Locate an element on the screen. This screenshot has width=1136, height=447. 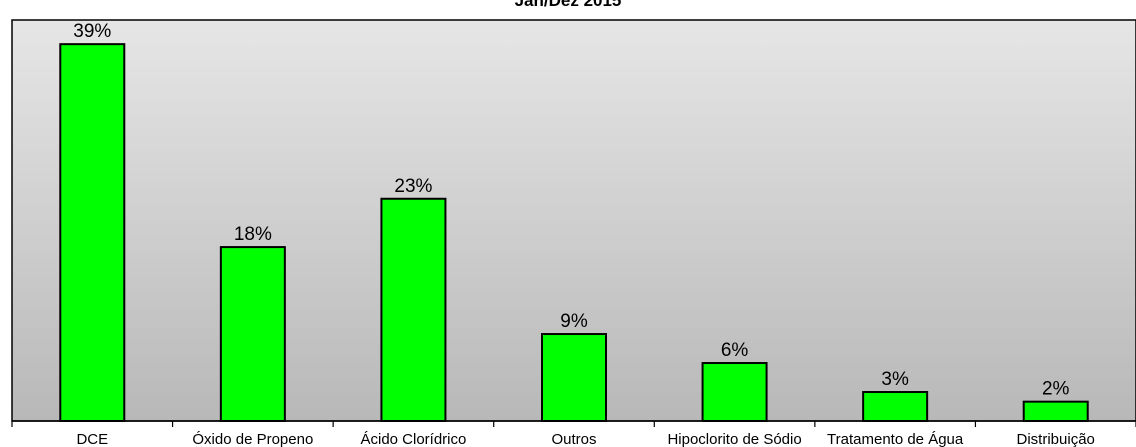
category-label: DCE is located at coordinates (92, 439).